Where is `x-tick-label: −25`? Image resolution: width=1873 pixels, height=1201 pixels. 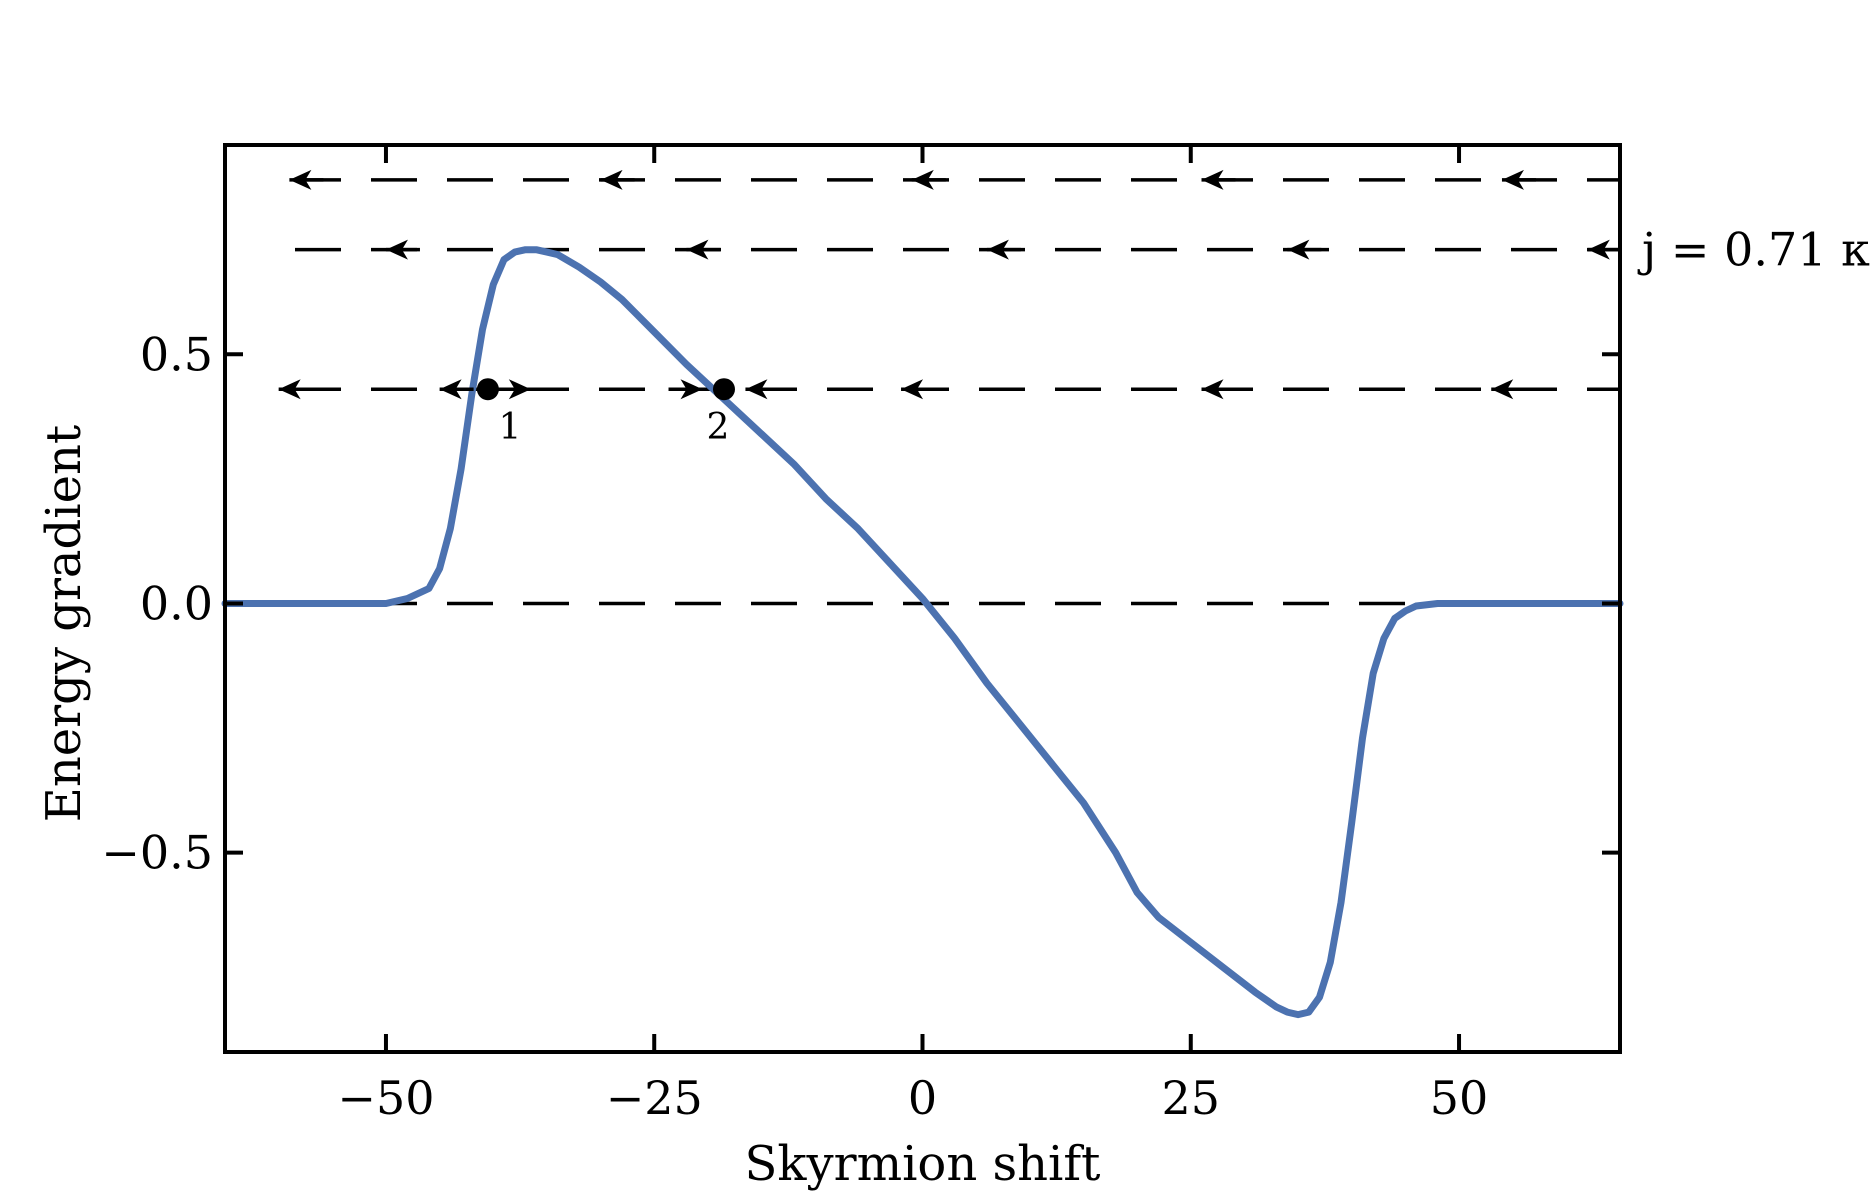 x-tick-label: −25 is located at coordinates (654, 1098).